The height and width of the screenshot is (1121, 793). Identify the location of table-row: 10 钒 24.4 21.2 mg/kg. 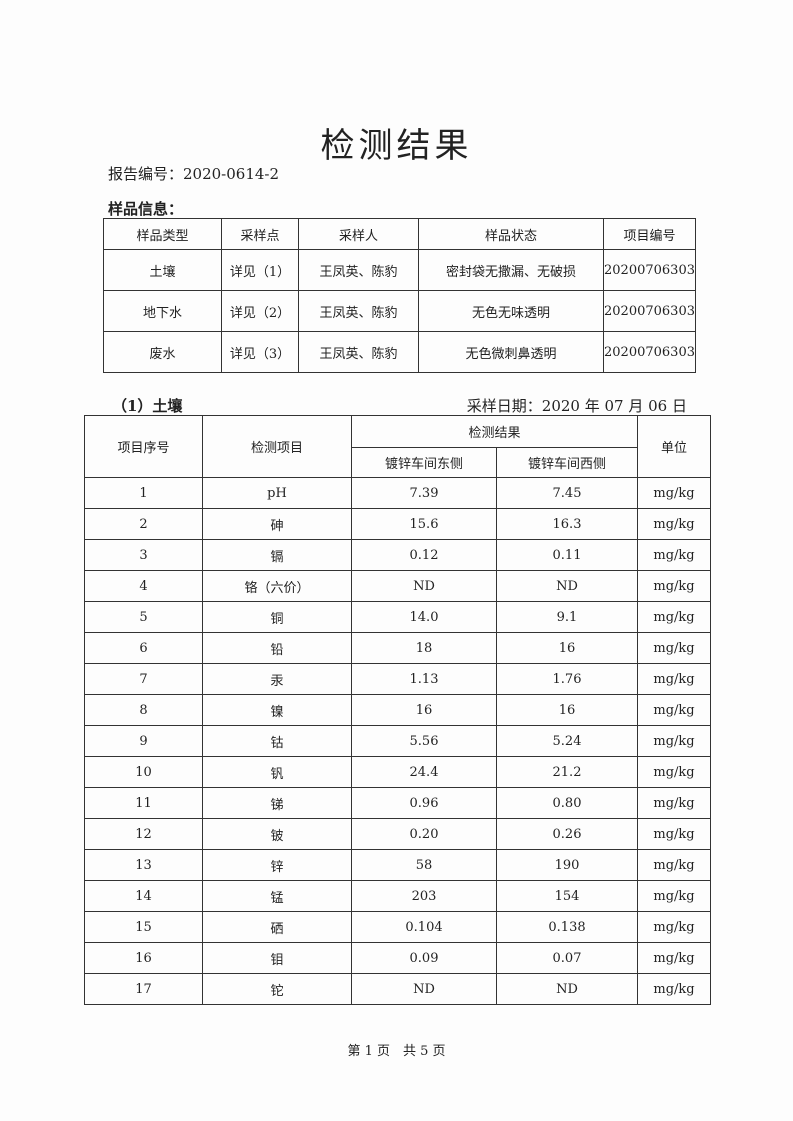
(397, 772).